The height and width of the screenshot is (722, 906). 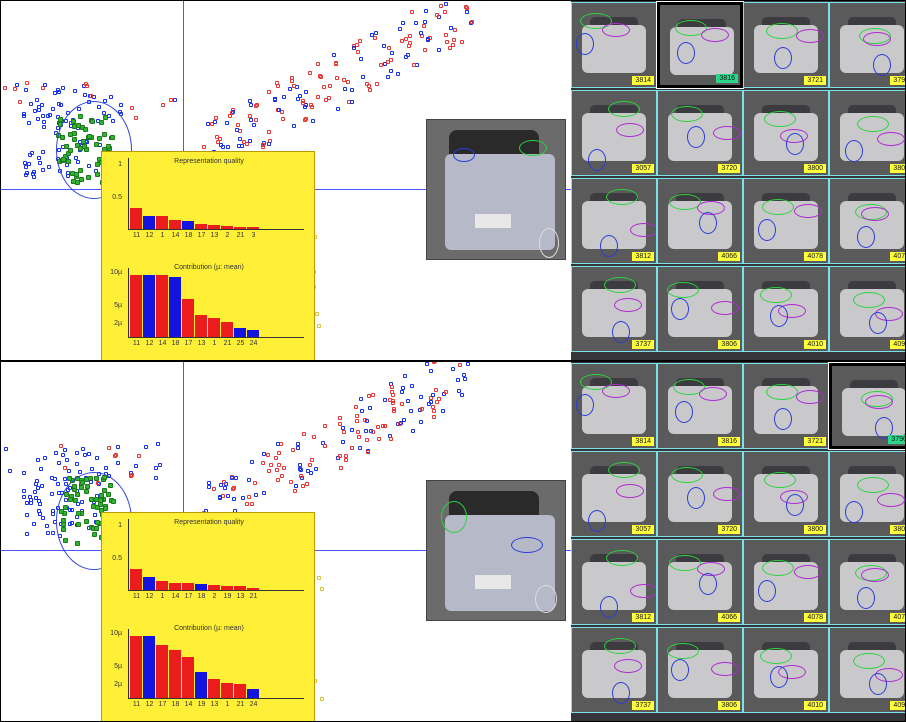 What do you see at coordinates (216, 698) in the screenshot?
I see `contribution-x-axis` at bounding box center [216, 698].